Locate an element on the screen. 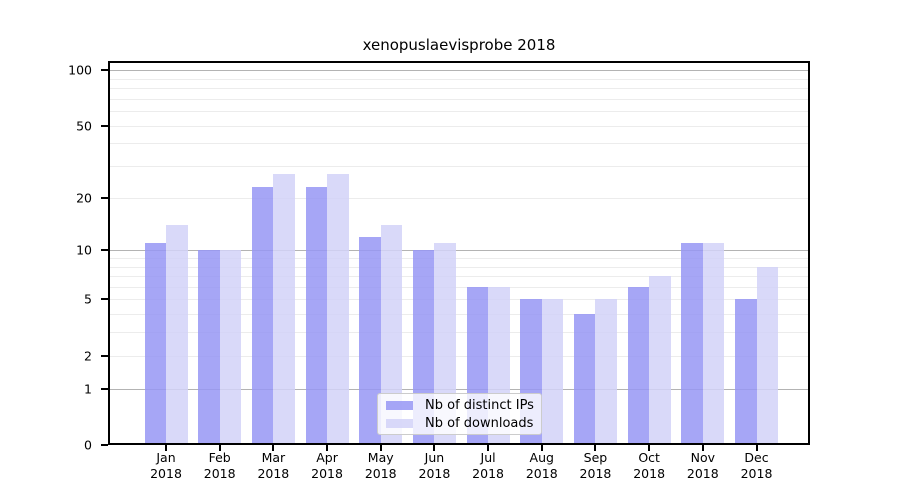 The width and height of the screenshot is (900, 500). x-tick-label-jun: Jun 2018 is located at coordinates (434, 465).